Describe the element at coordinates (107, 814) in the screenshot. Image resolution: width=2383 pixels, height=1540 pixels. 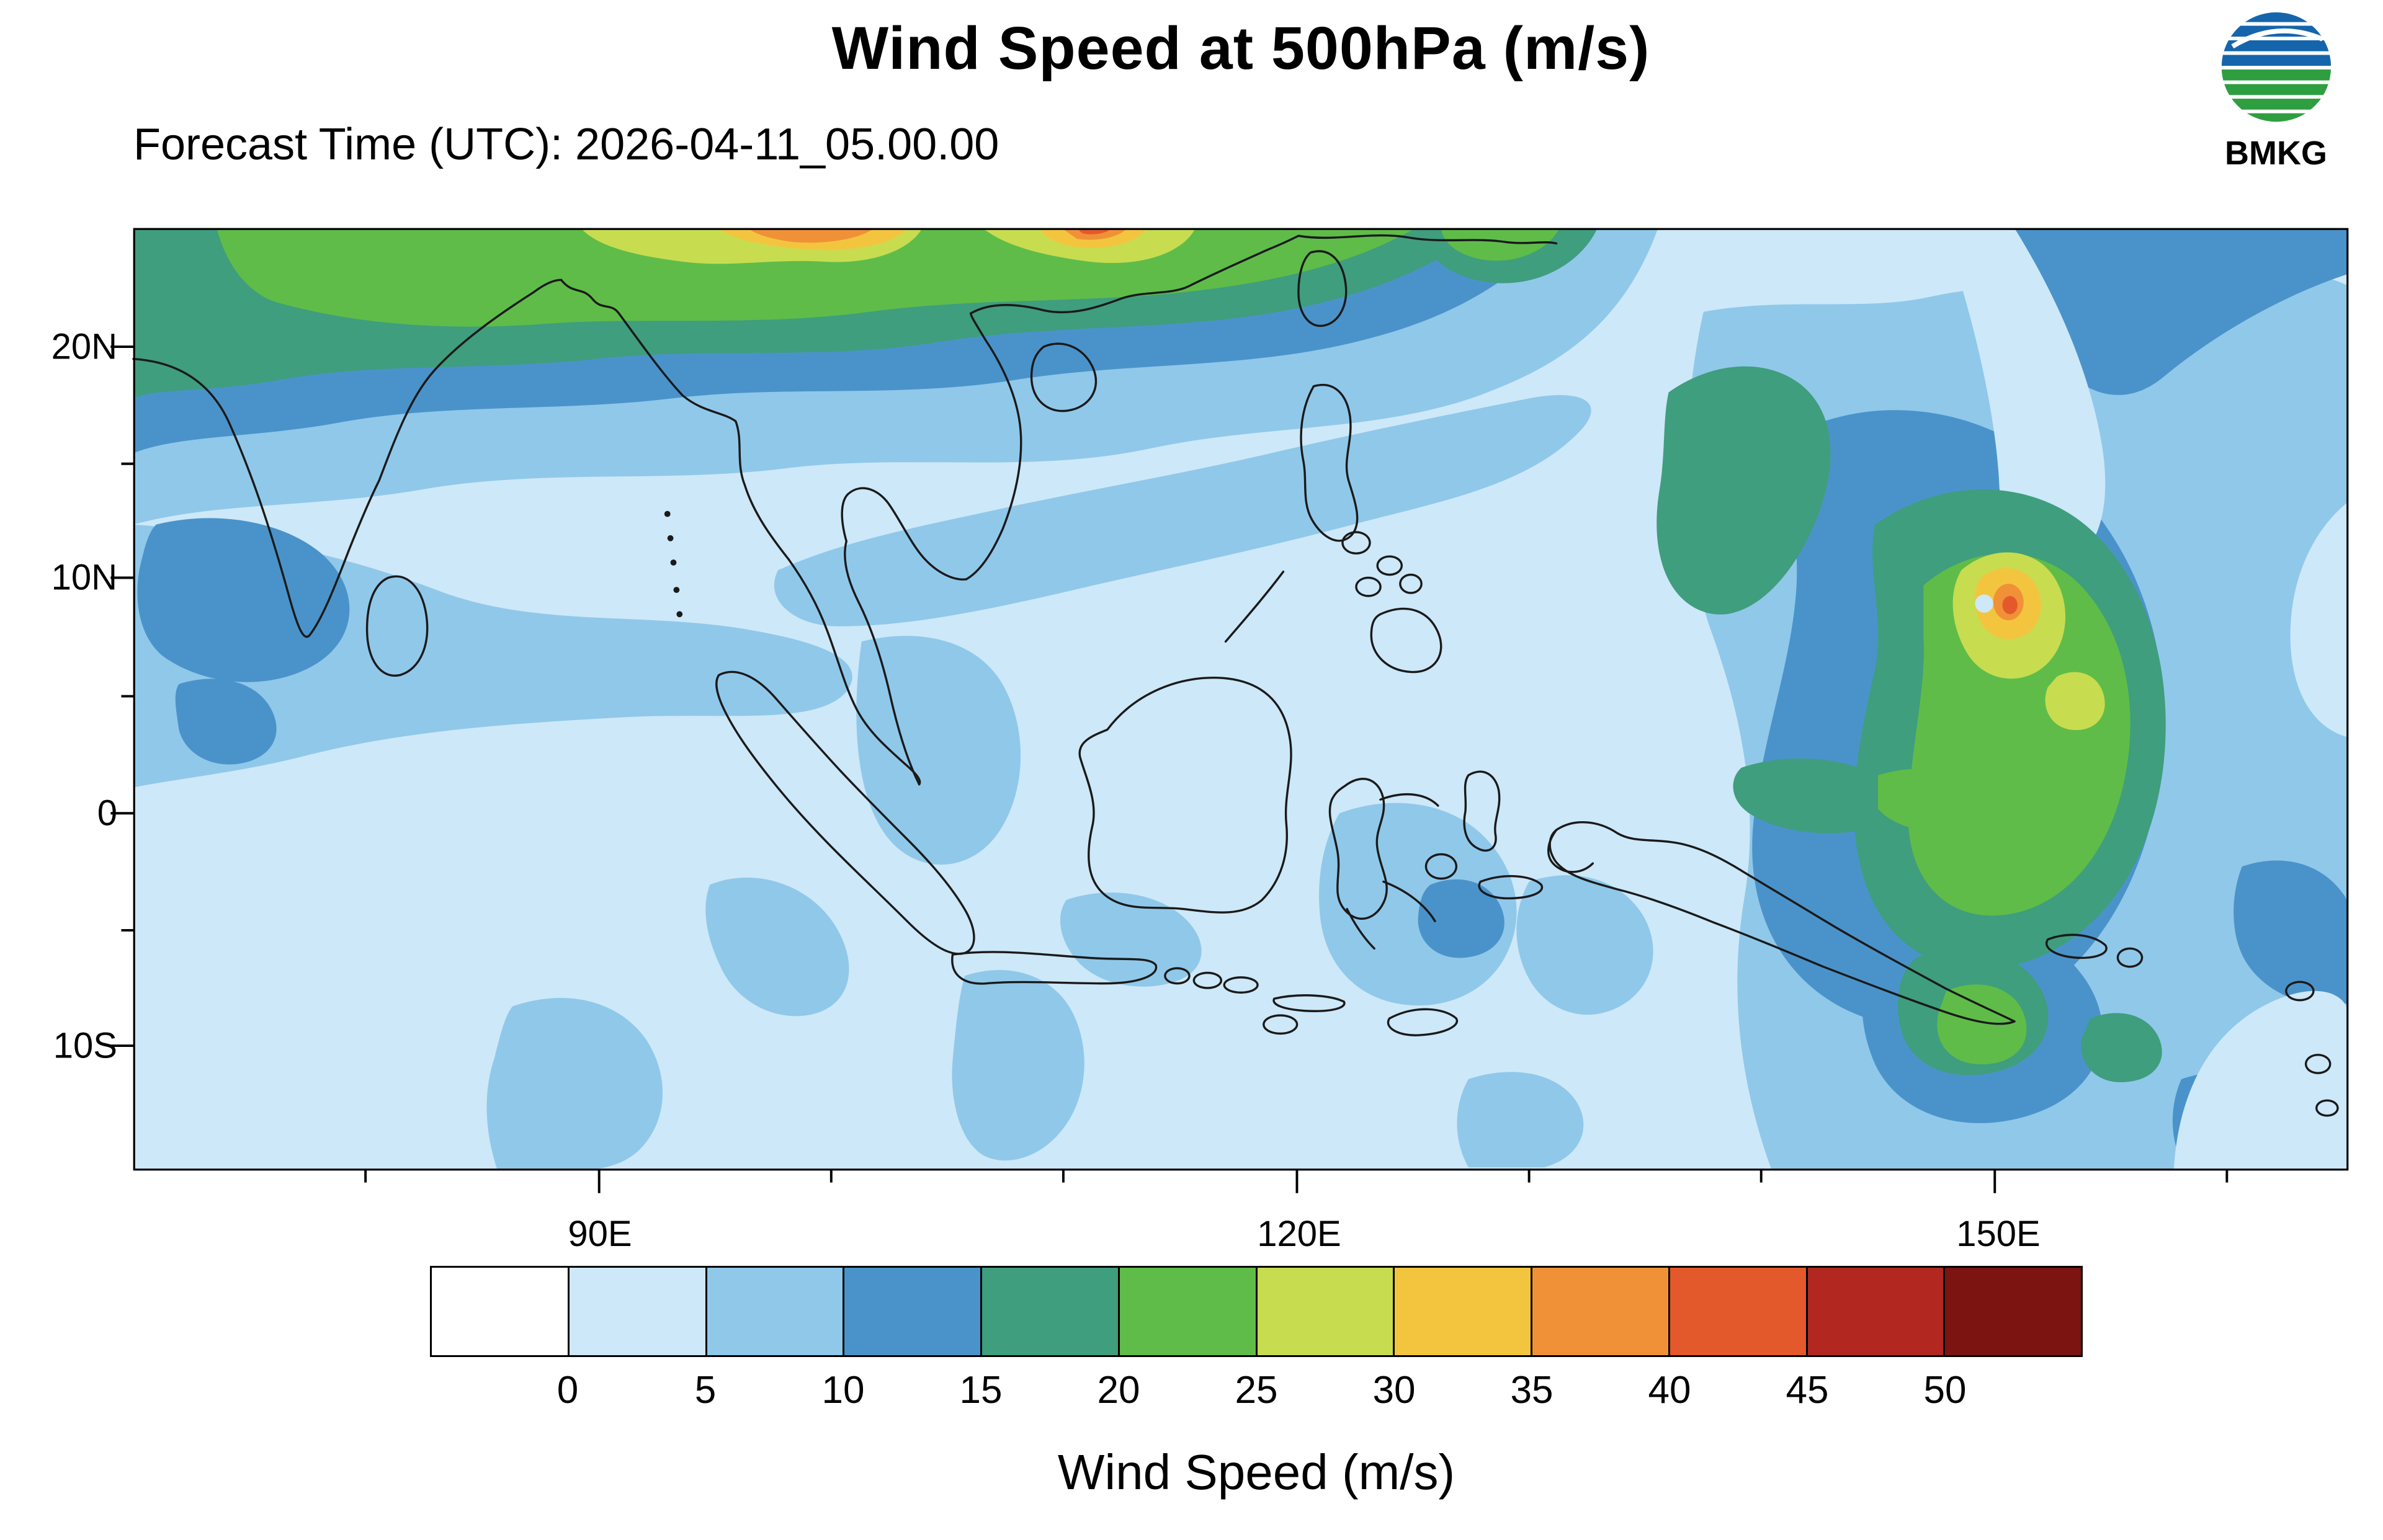
I see `lat-tick-0: 0` at that location.